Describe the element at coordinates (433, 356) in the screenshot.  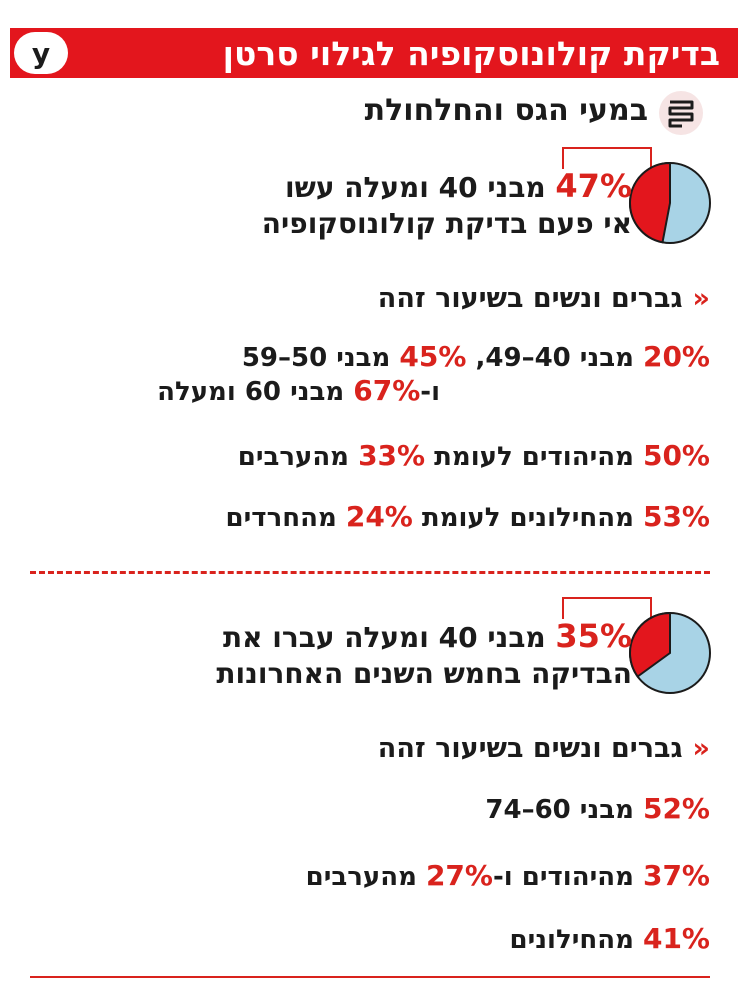
I see `age-line-1-pct-2: 45%` at that location.